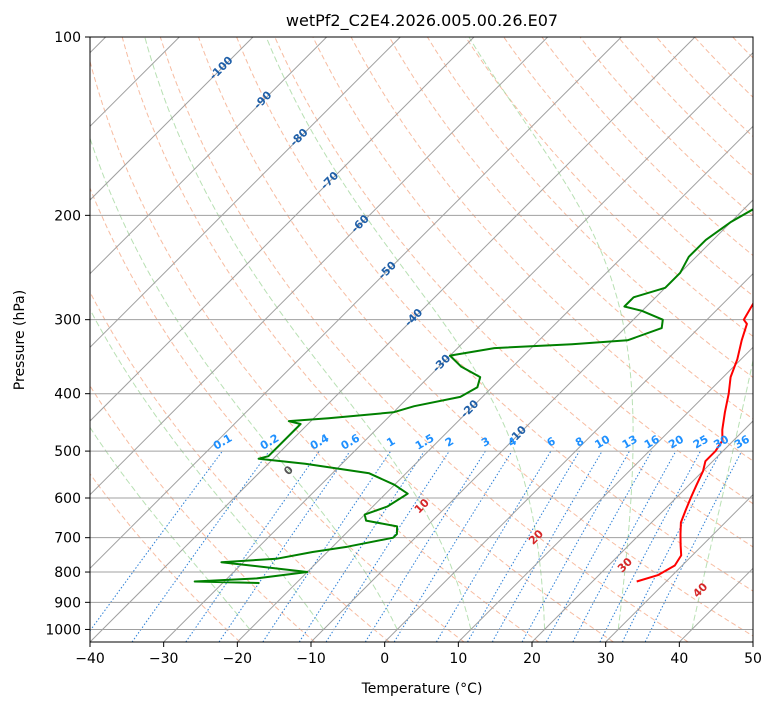  Describe the element at coordinates (551, 441) in the screenshot. I see `mixing-ratio-label: 6` at that location.